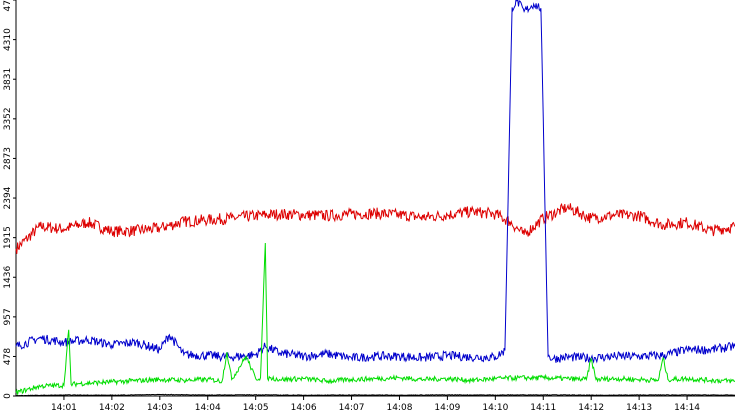 This screenshot has width=735, height=415. What do you see at coordinates (352, 408) in the screenshot?
I see `x-tick-label: 14:07` at bounding box center [352, 408].